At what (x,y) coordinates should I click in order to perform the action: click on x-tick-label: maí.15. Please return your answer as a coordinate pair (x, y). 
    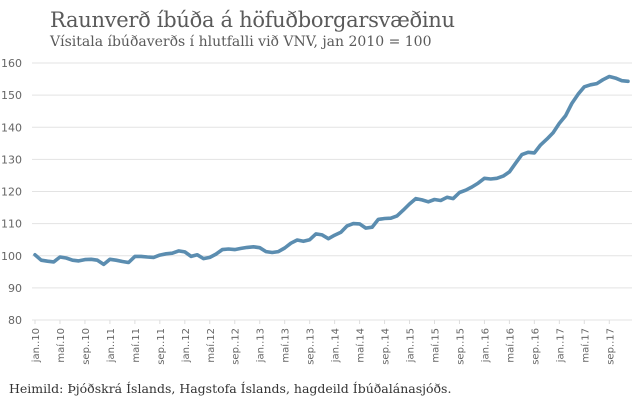
    Looking at the image, I should click on (435, 345).